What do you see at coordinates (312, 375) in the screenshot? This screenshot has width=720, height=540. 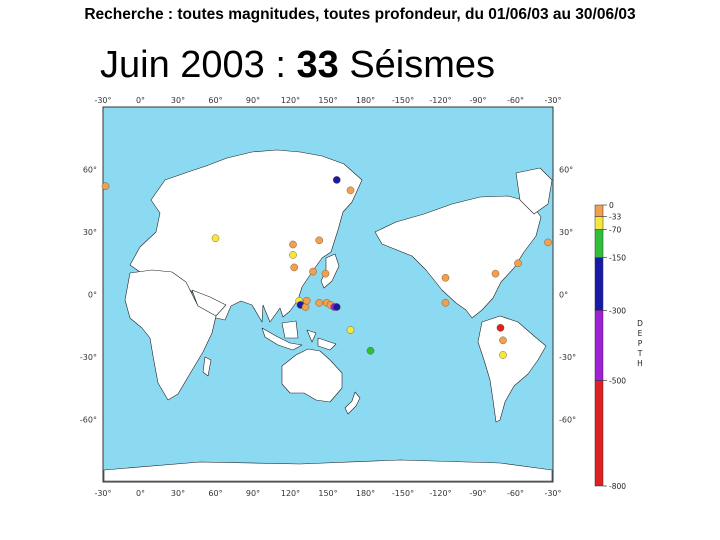 I see `australia` at bounding box center [312, 375].